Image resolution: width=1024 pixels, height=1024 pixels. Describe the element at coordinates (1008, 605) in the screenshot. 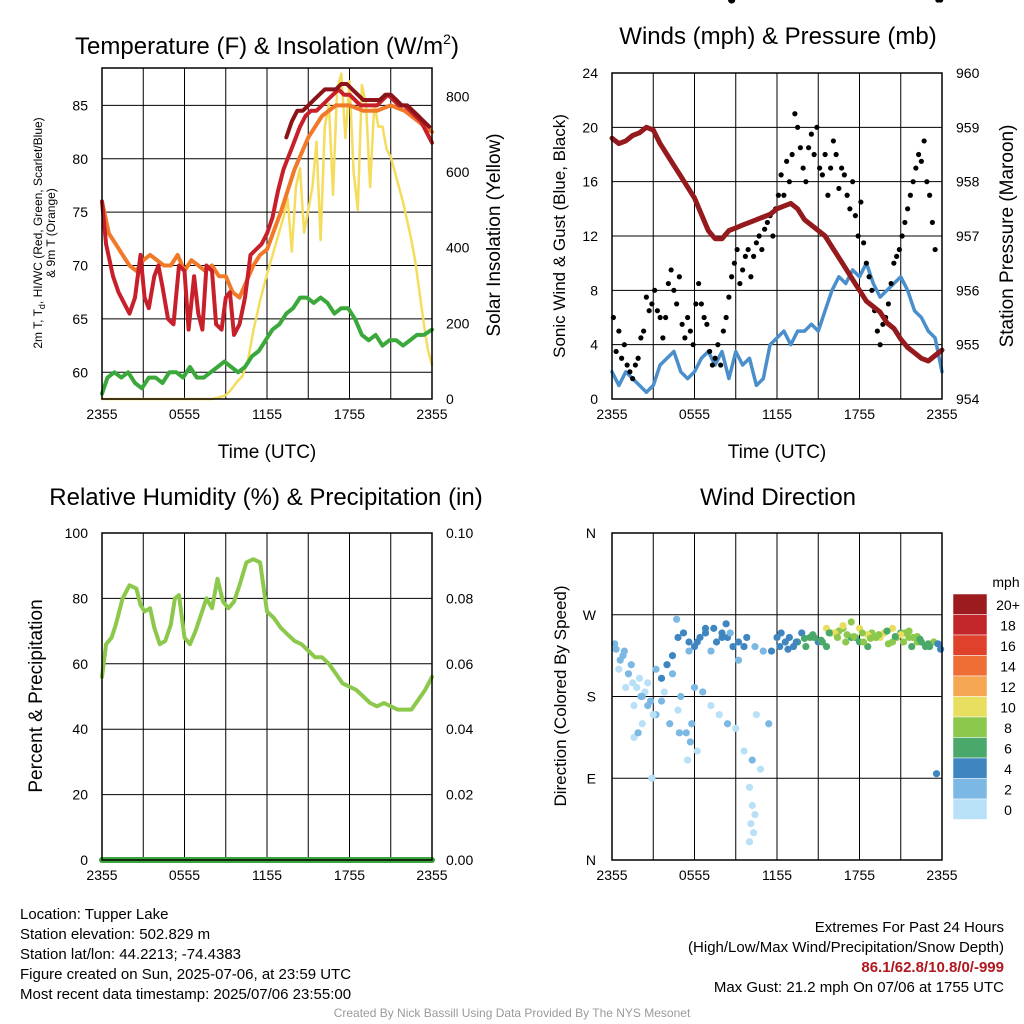

I see `legend-label: 20+` at that location.